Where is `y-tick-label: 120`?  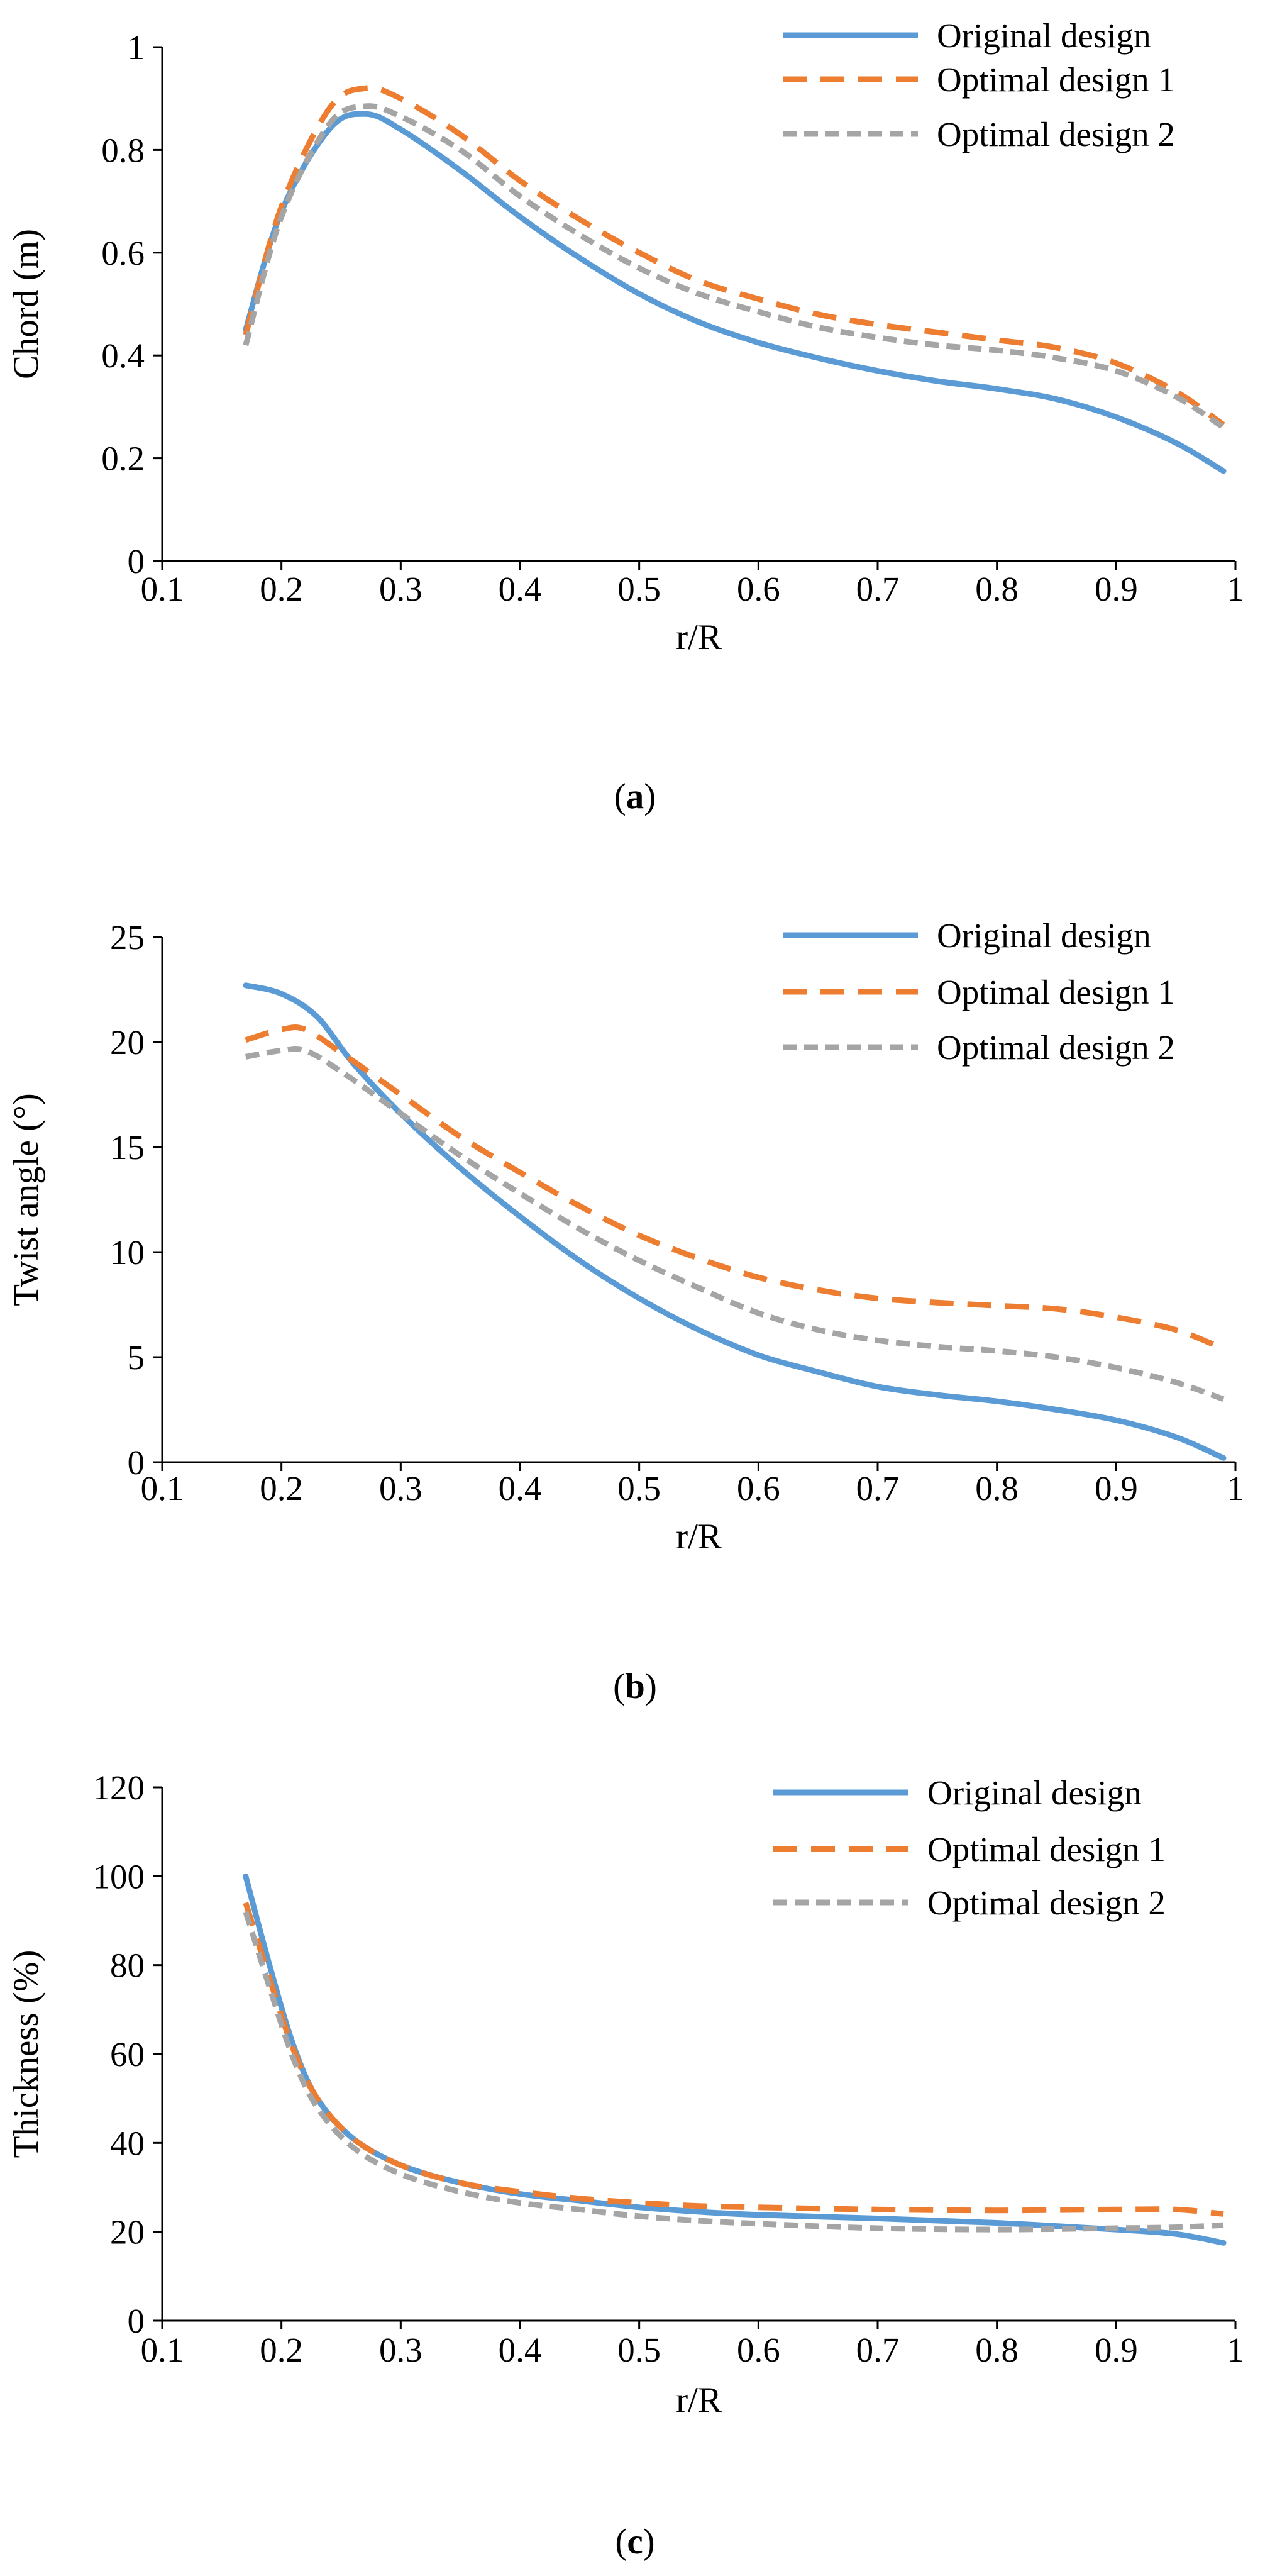 y-tick-label: 120 is located at coordinates (119, 1787).